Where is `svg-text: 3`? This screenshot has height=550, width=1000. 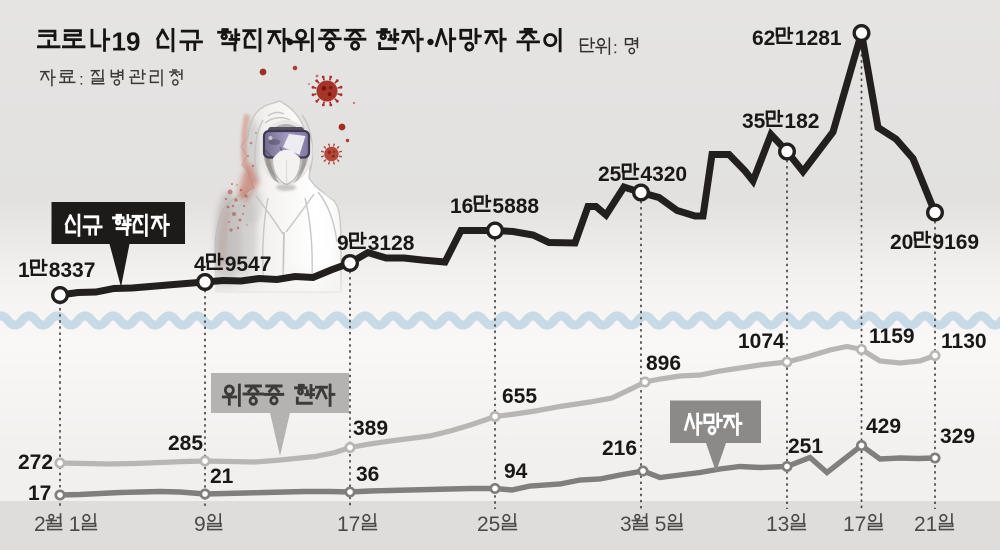
svg-text: 3 is located at coordinates (626, 524).